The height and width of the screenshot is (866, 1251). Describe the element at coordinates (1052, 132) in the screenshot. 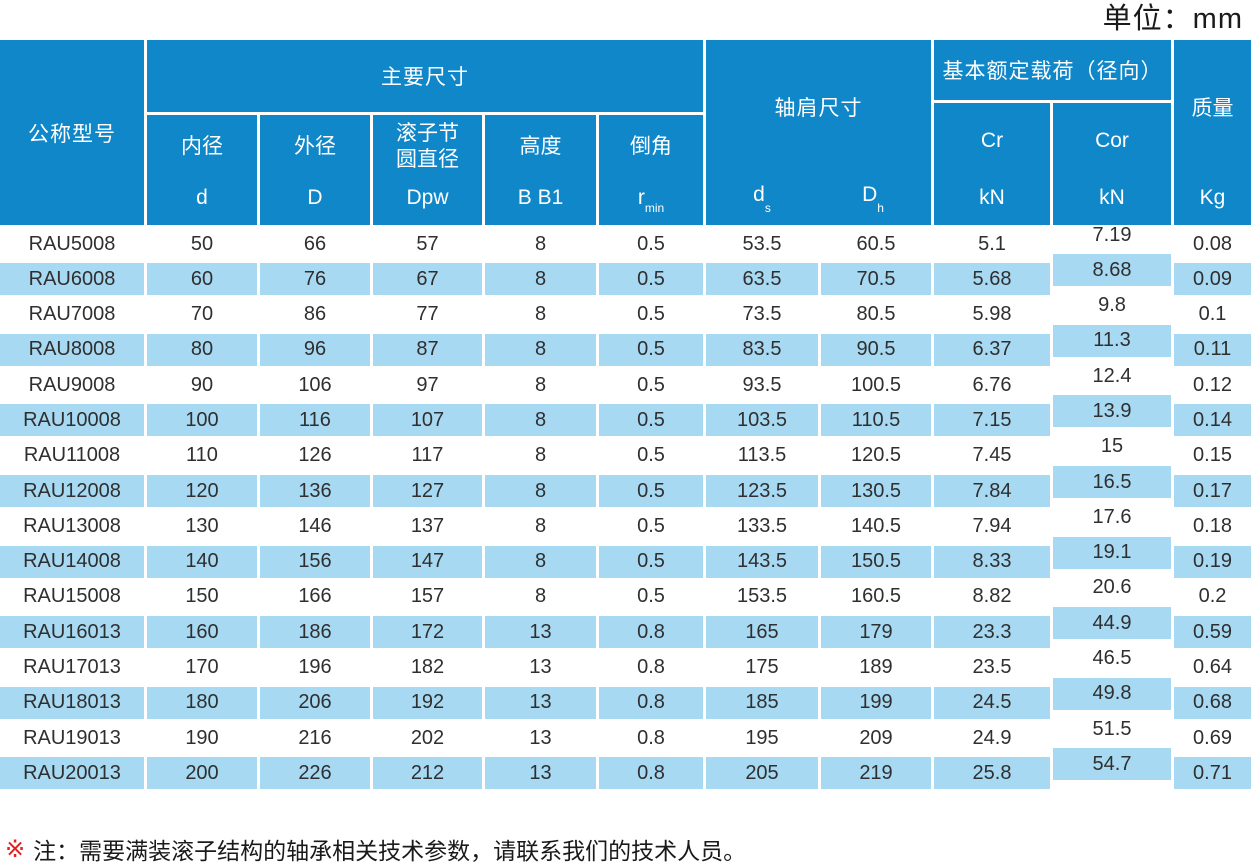

I see `header-group-load-rating: 基本额定载荷（径向） Cr kN Cor kN` at that location.